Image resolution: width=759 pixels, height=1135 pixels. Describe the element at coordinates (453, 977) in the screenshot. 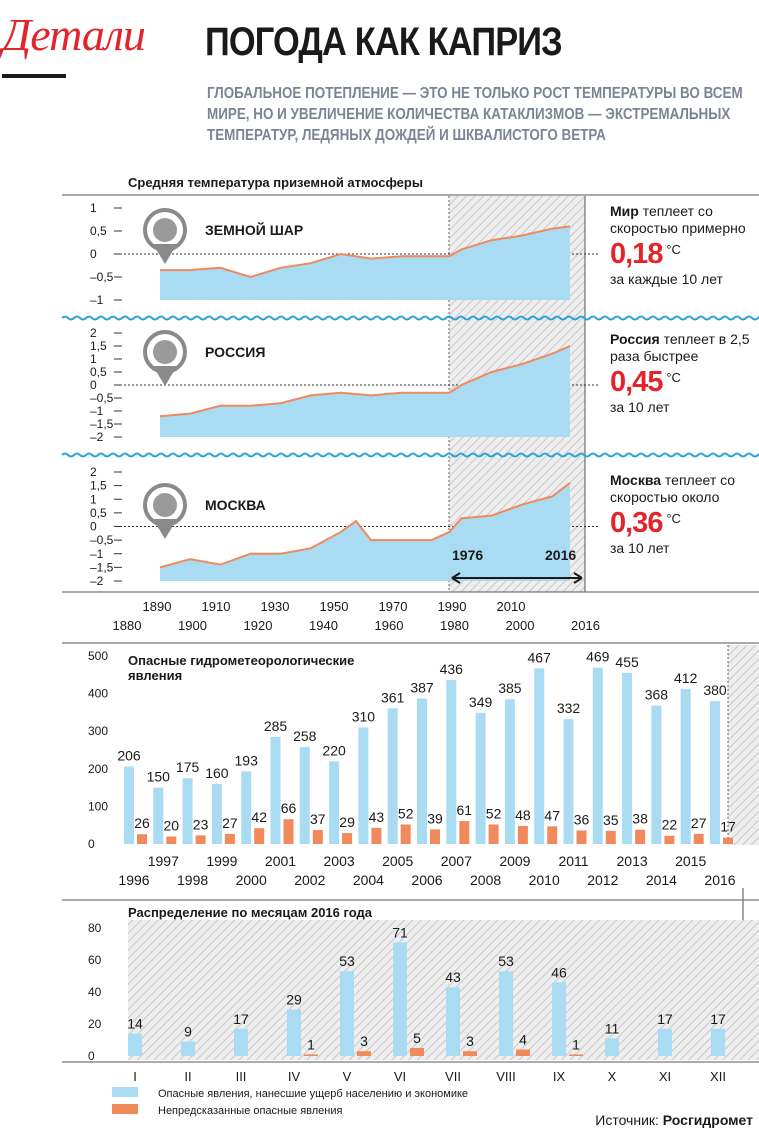

I see `monthly-bar-damage-label: 43` at that location.